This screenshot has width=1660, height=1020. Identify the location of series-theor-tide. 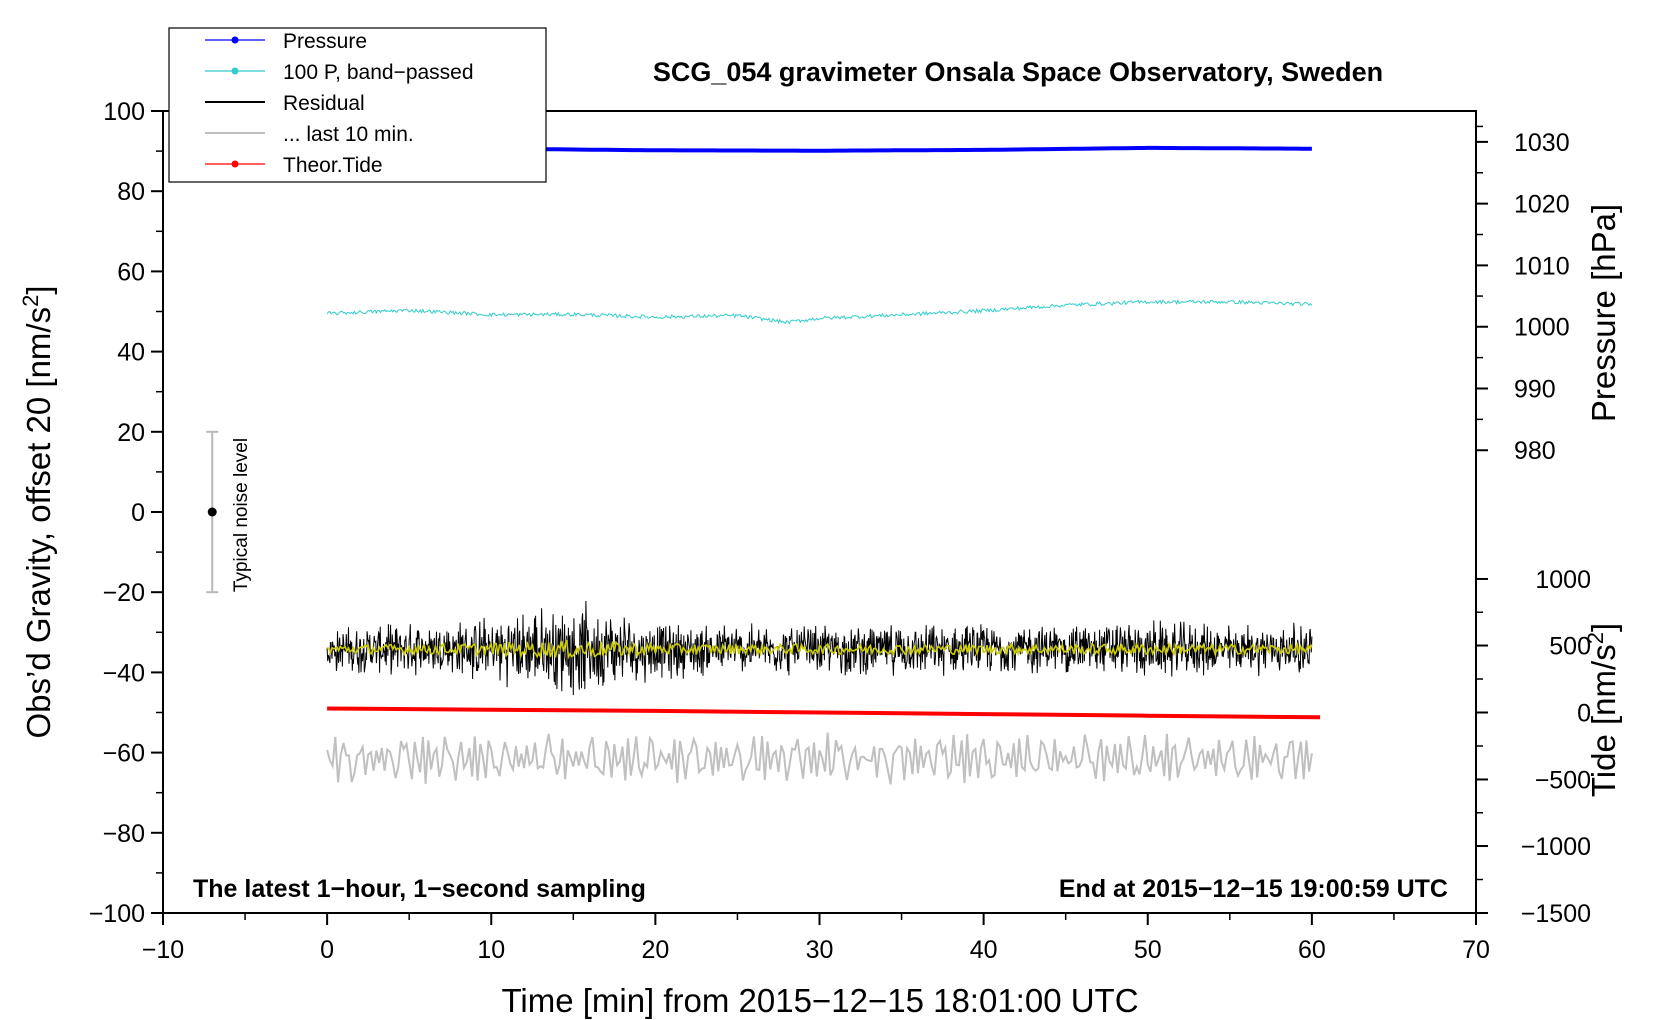
(824, 713).